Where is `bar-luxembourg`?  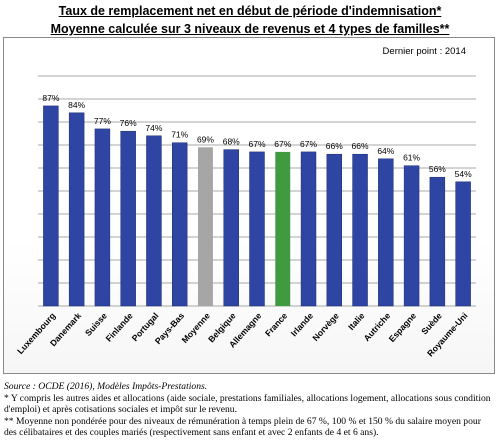
bar-luxembourg is located at coordinates (51, 206).